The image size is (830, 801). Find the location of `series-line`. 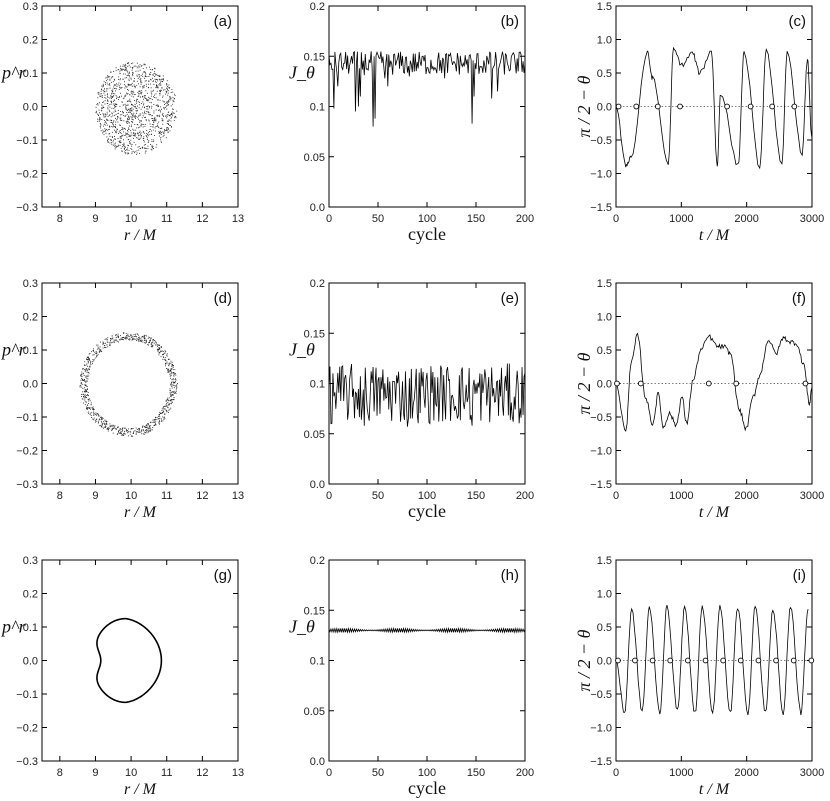

series-line is located at coordinates (714, 108).